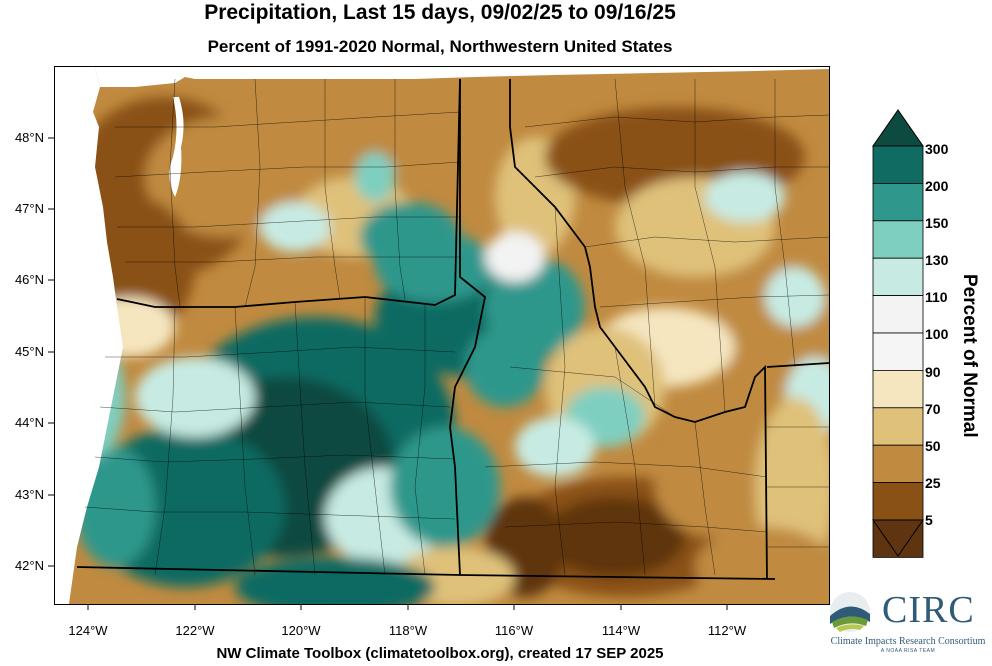  What do you see at coordinates (301, 630) in the screenshot?
I see `lon-tick-120: 120°W` at bounding box center [301, 630].